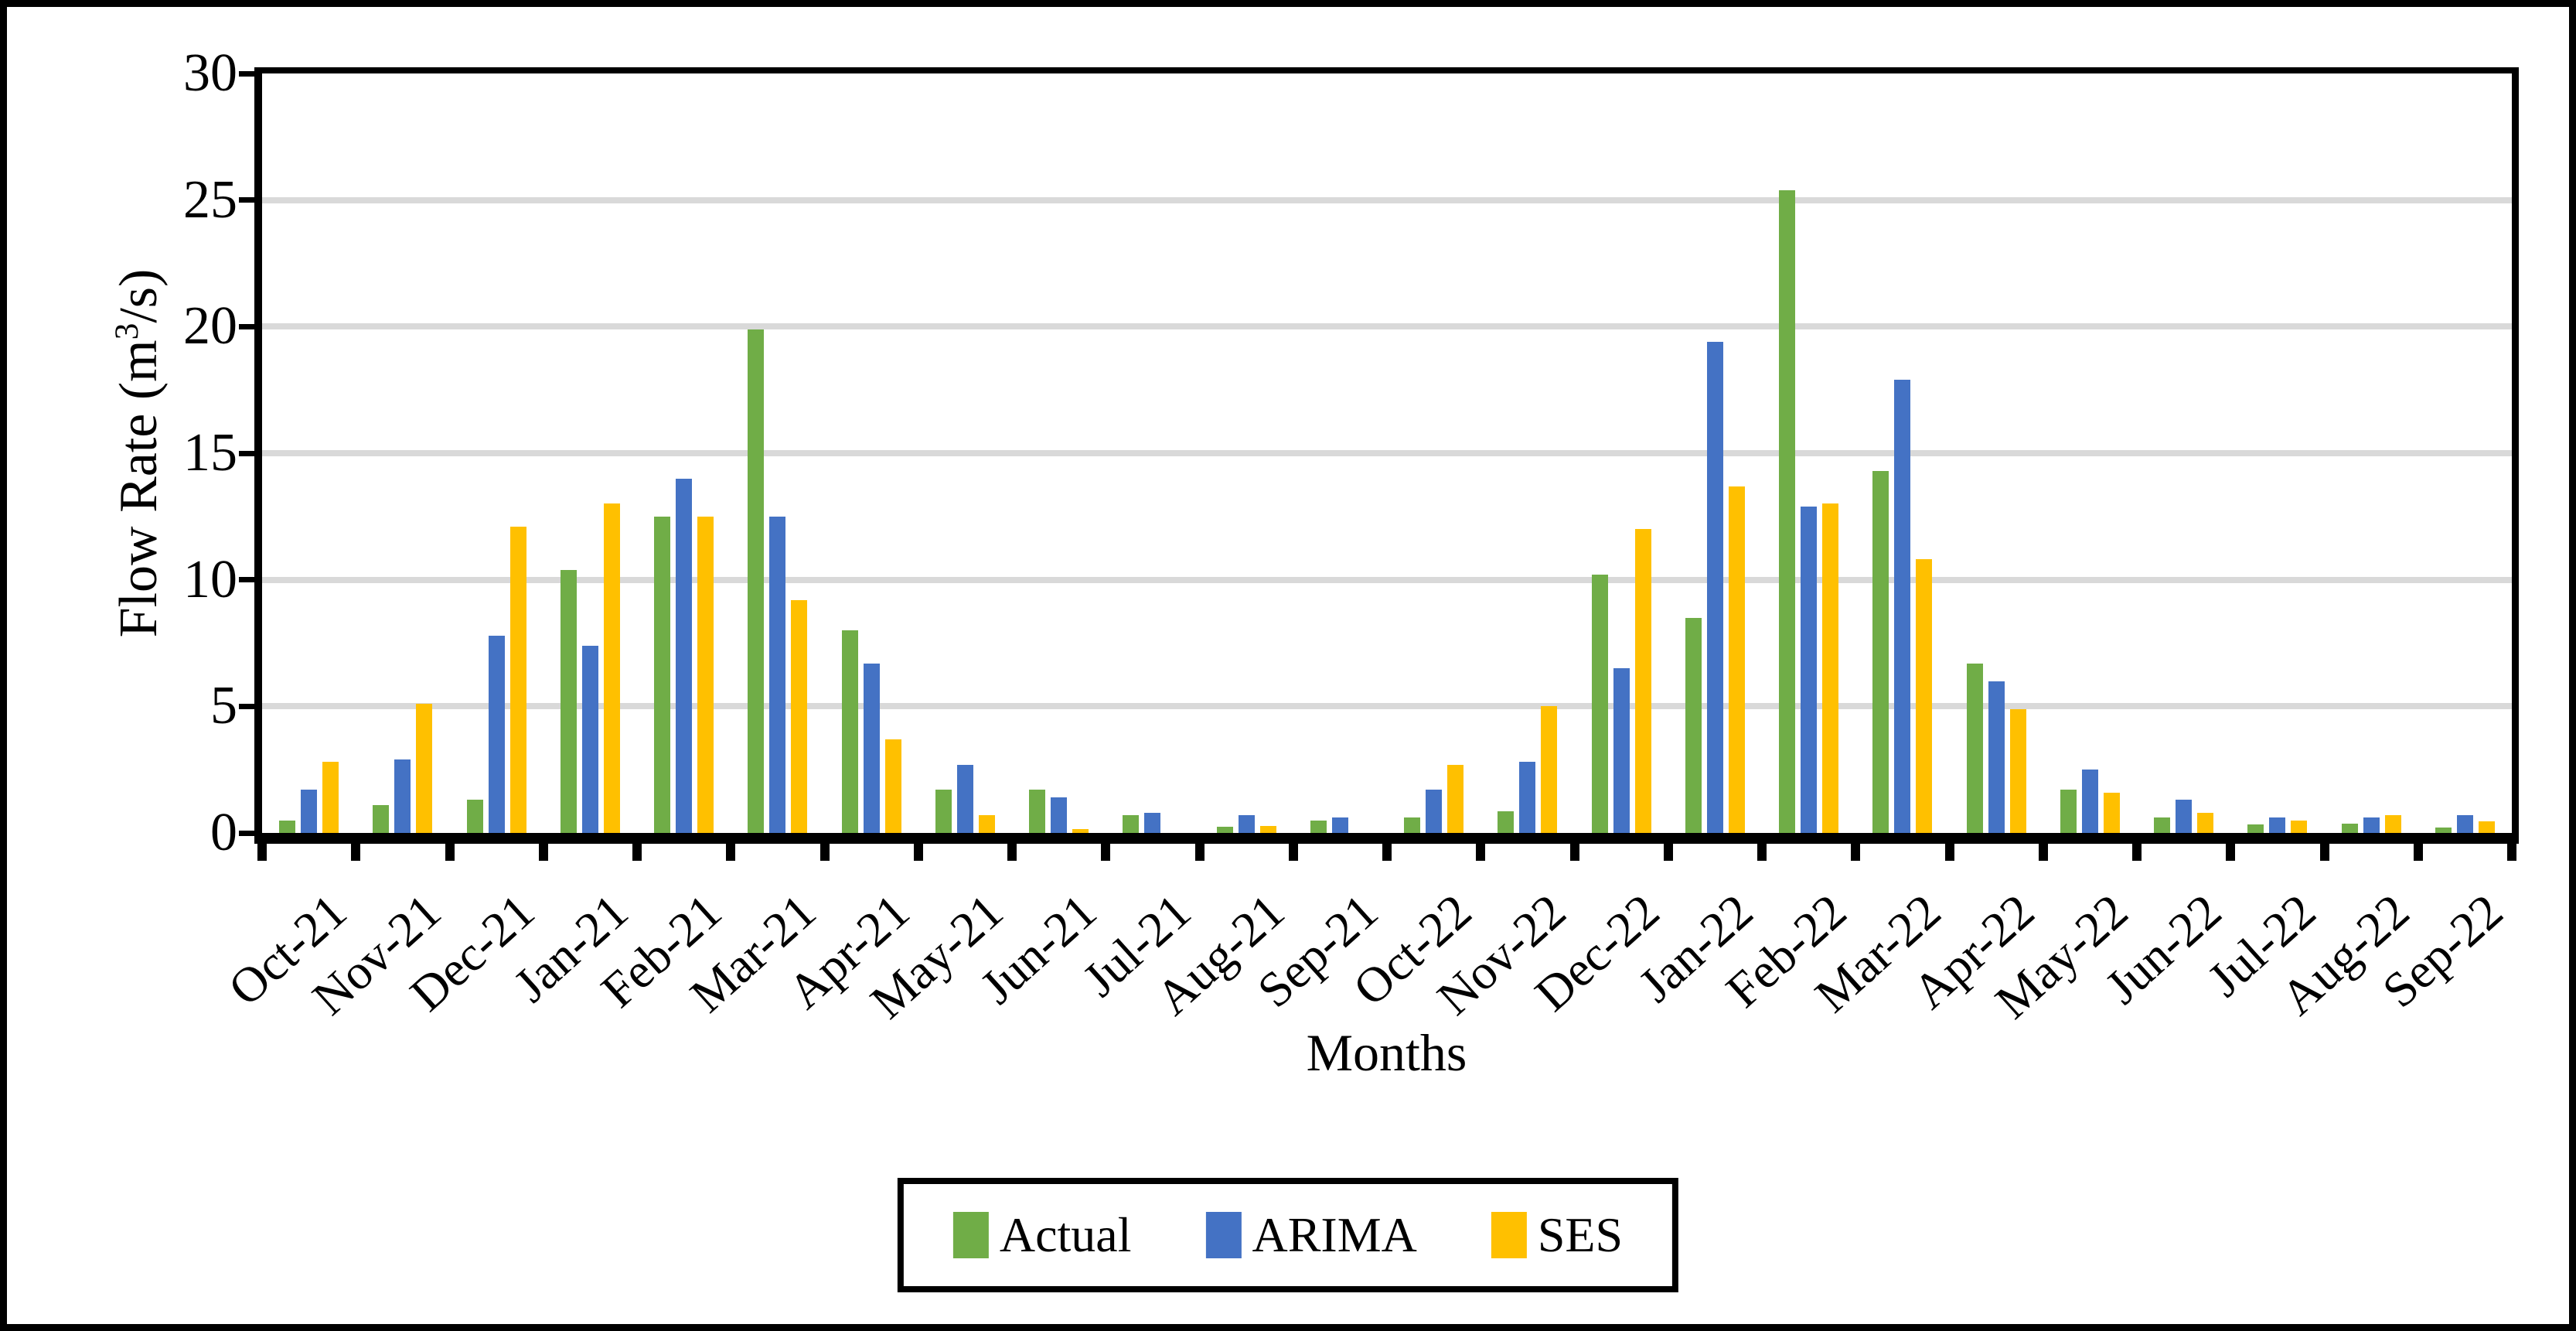 The width and height of the screenshot is (2576, 1331). Describe the element at coordinates (210, 579) in the screenshot. I see `y-tick-label-10: 10` at that location.